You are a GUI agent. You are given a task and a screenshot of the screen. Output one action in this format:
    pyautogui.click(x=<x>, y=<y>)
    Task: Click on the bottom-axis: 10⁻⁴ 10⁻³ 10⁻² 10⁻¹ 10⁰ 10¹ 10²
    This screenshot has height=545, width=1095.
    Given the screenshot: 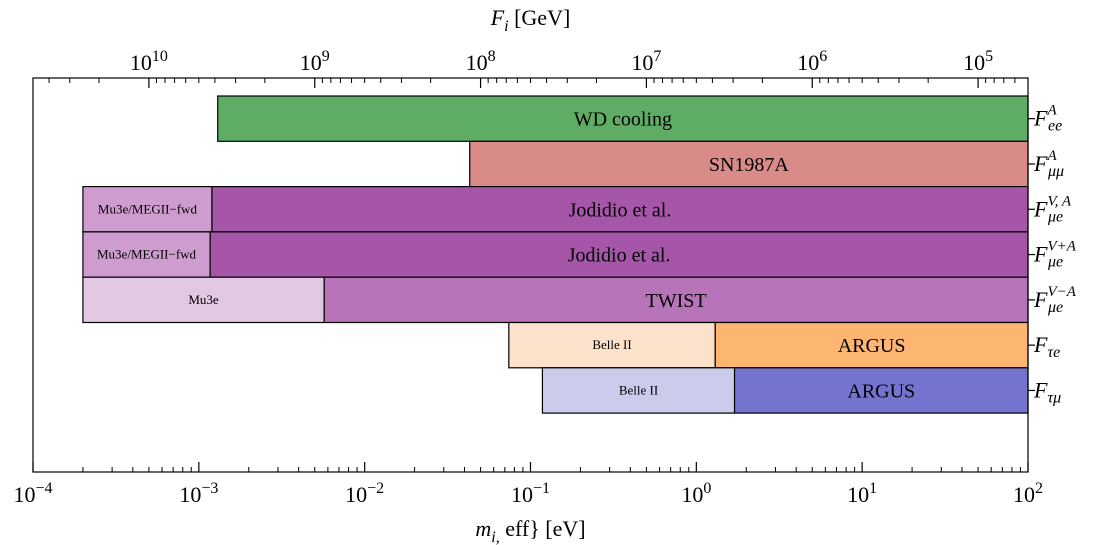 What is the action you would take?
    pyautogui.click(x=528, y=484)
    